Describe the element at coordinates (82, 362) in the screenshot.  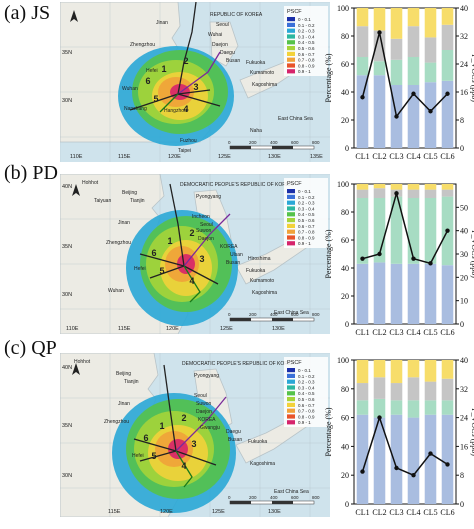
I see `place-label: Hohhot` at that location.